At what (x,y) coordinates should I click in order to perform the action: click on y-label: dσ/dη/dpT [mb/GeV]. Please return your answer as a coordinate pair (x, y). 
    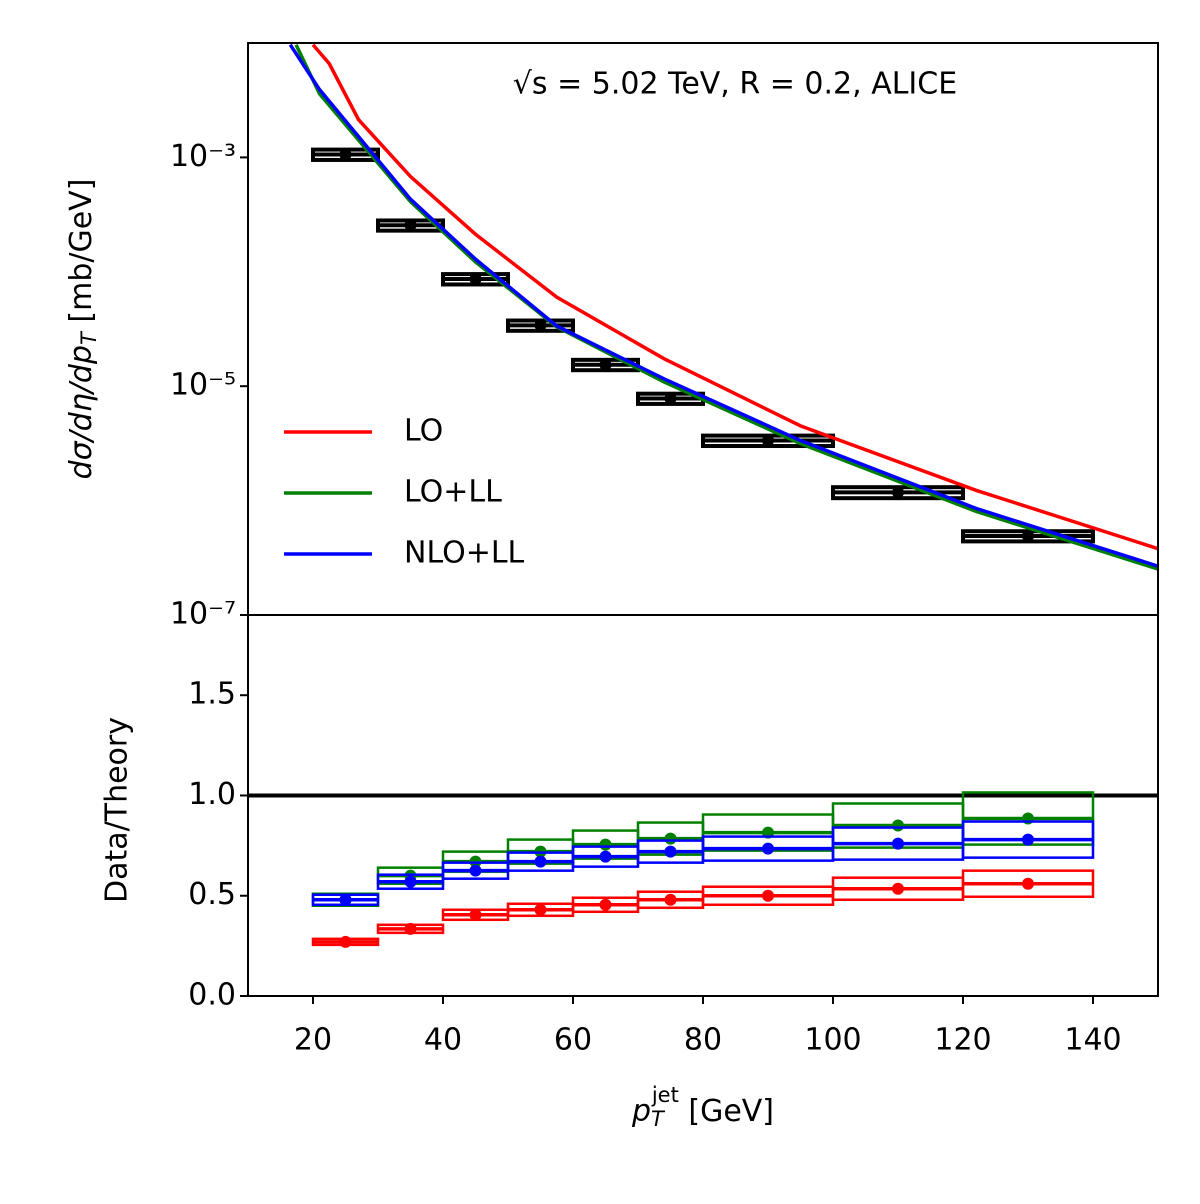
    Looking at the image, I should click on (83, 329).